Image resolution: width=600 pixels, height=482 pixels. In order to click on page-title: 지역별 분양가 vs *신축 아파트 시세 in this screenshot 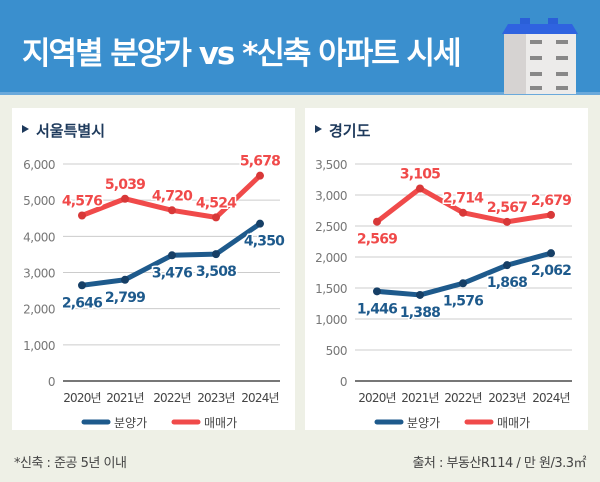, I will do `click(242, 54)`.